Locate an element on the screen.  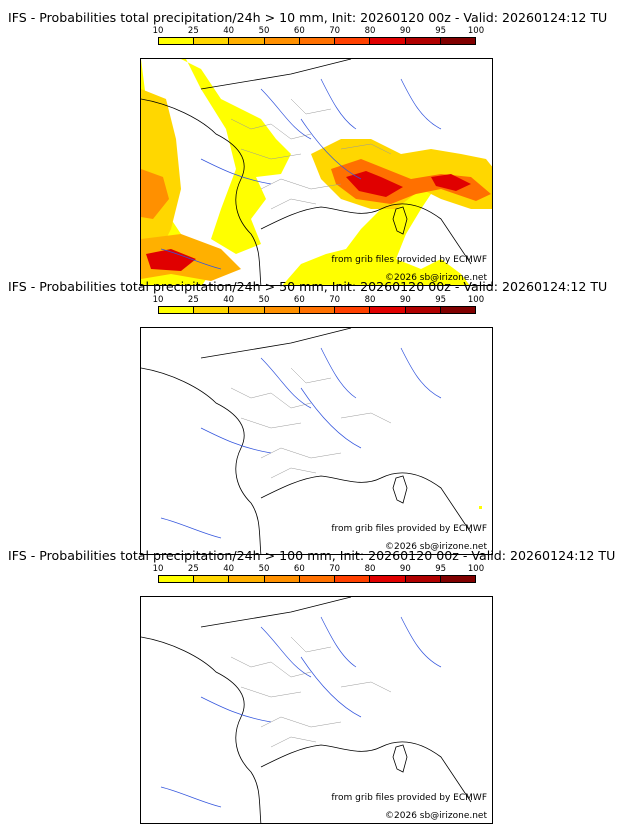
precip-area-alps-max is located at coordinates (408, 184).